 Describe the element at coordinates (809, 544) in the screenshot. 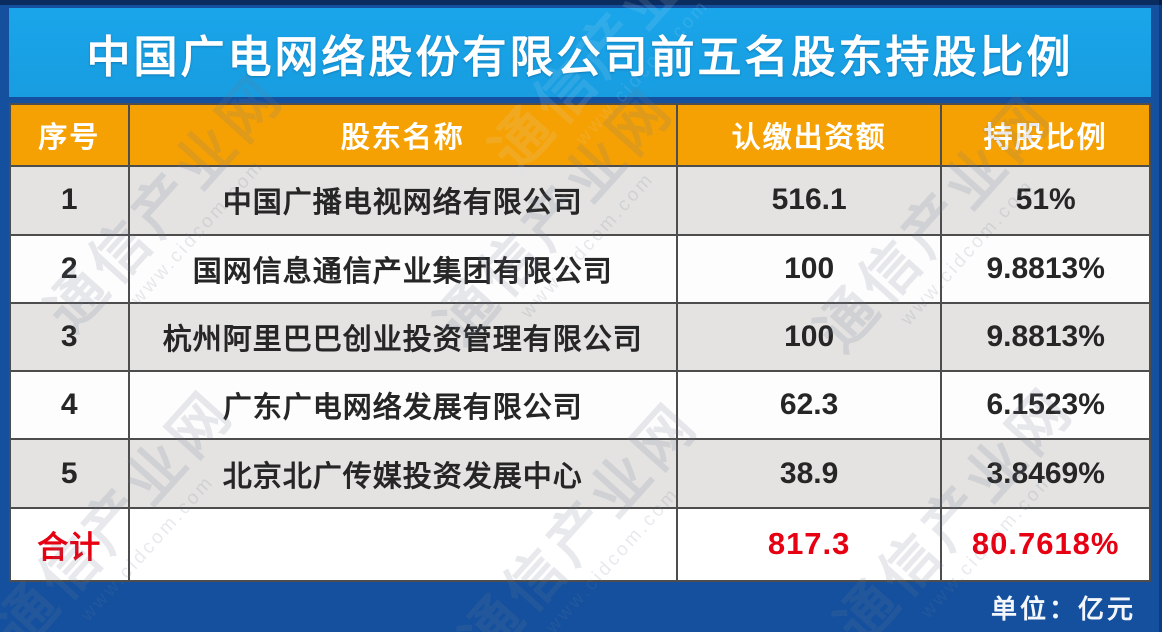

I see `cell-total-amount: 817.3` at that location.